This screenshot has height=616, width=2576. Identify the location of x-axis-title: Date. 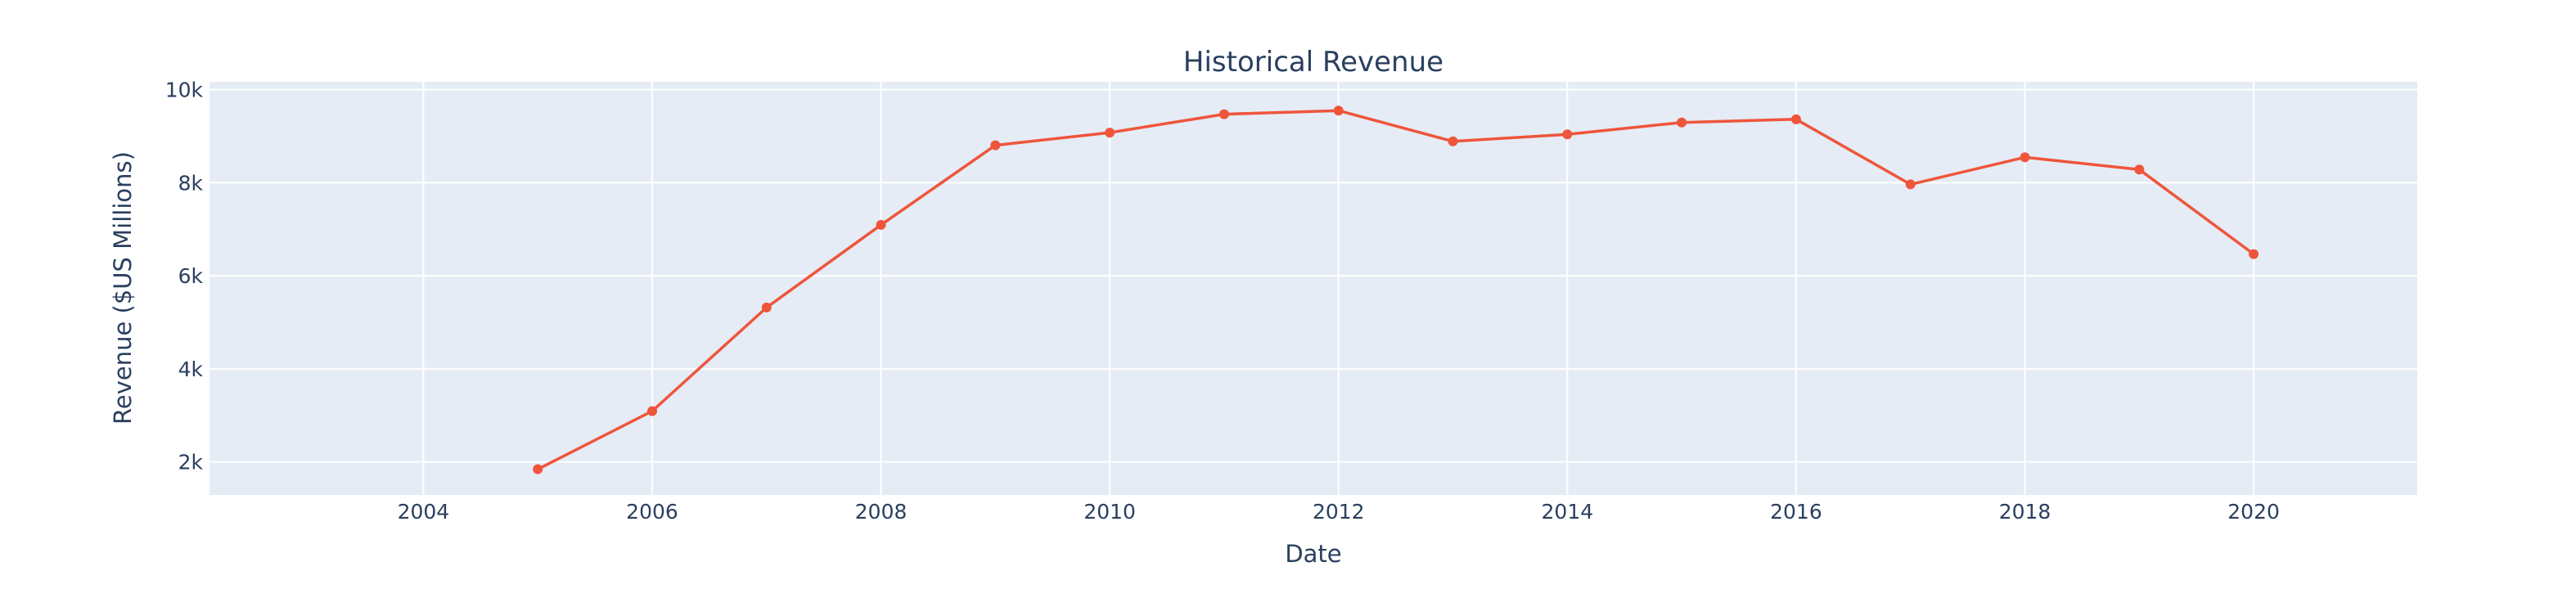
(1313, 554).